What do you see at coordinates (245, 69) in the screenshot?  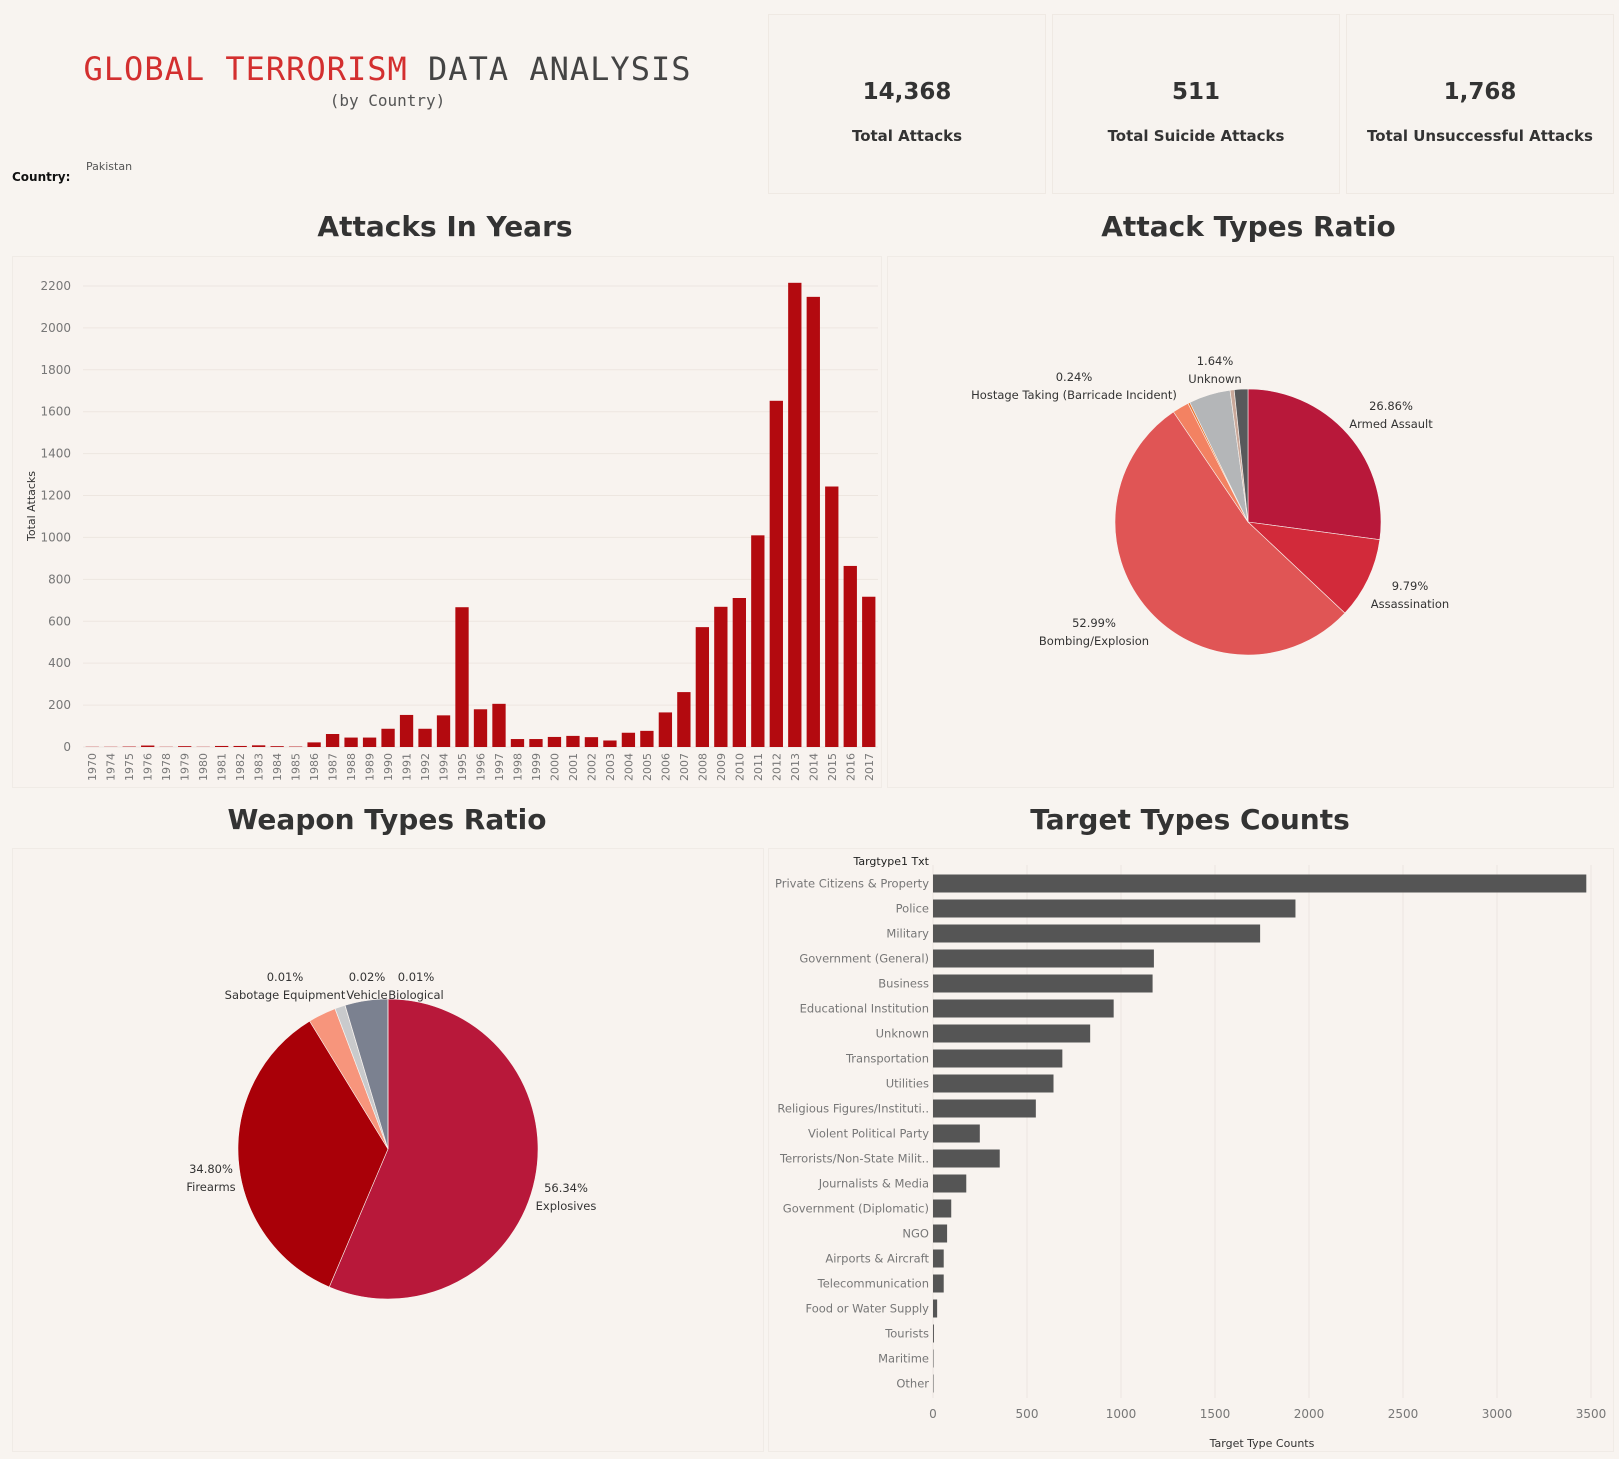 I see `title-red-part: GLOBAL TERRORISM` at bounding box center [245, 69].